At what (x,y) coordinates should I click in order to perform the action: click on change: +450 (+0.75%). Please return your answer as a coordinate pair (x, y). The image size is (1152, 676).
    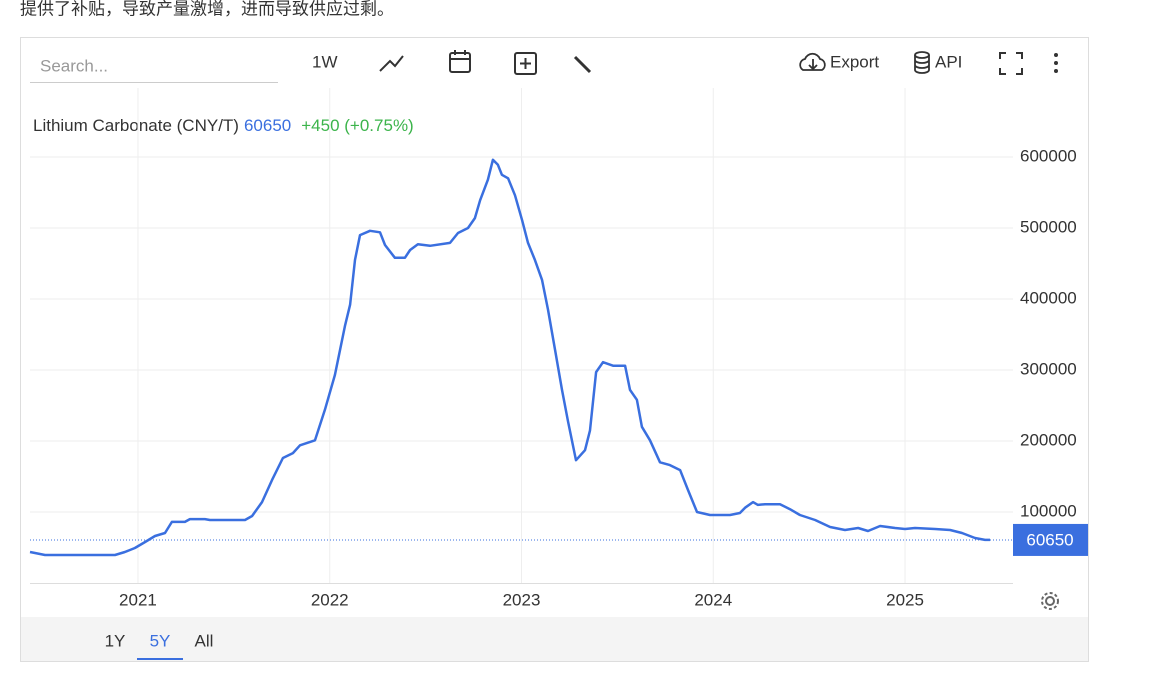
    Looking at the image, I should click on (357, 125).